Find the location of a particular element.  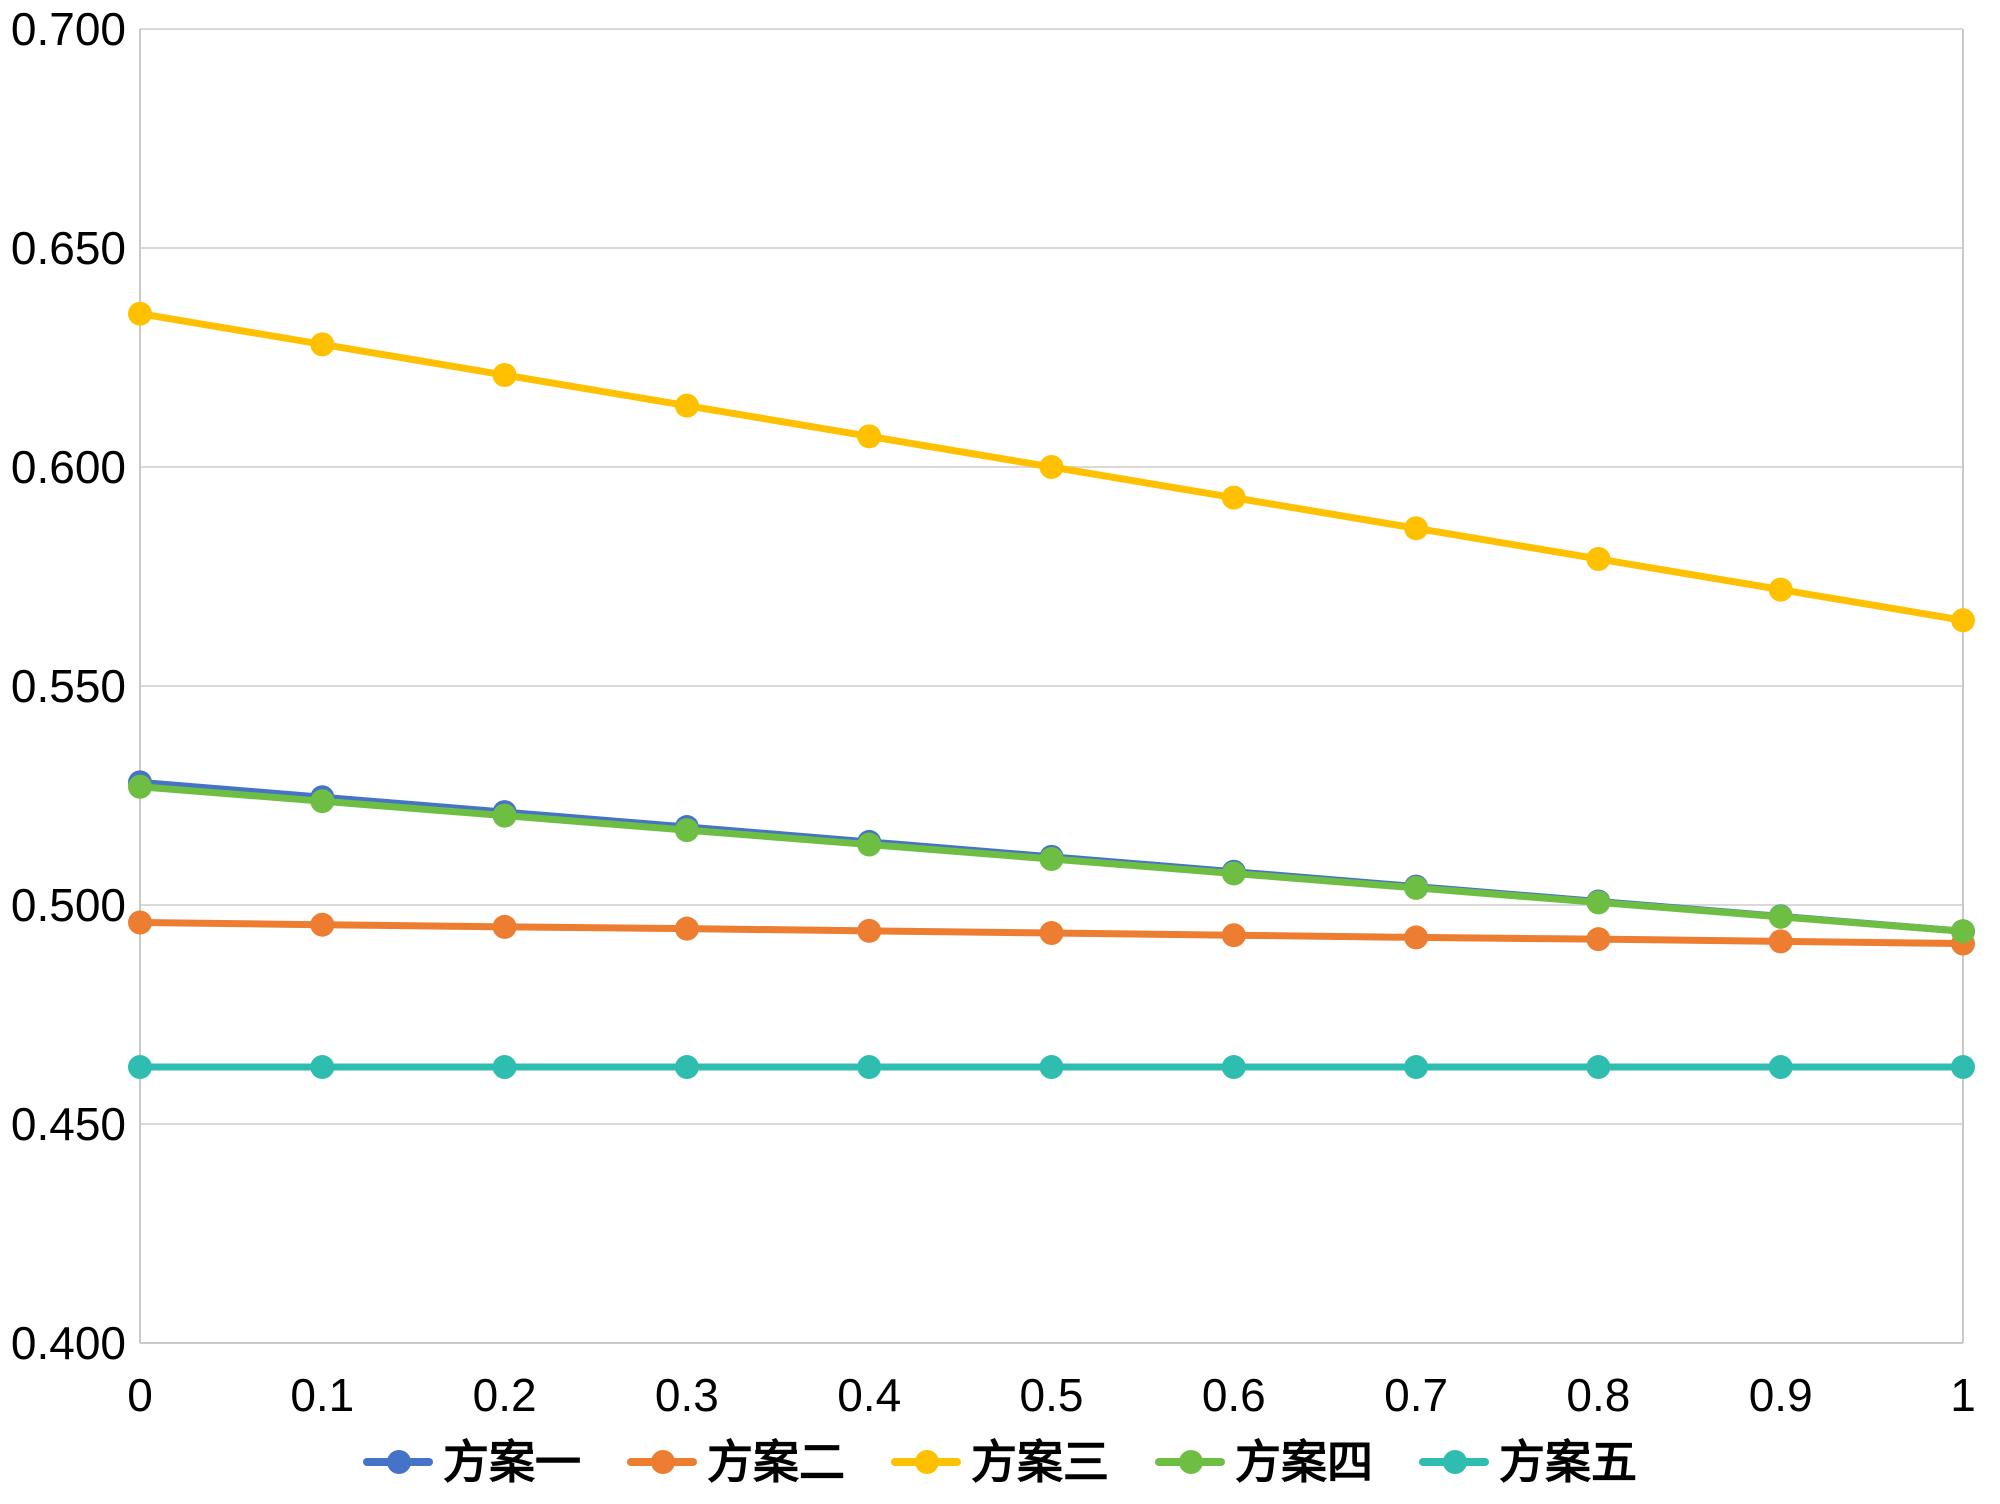

x-axis-tick-label: 1 is located at coordinates (1963, 1395).